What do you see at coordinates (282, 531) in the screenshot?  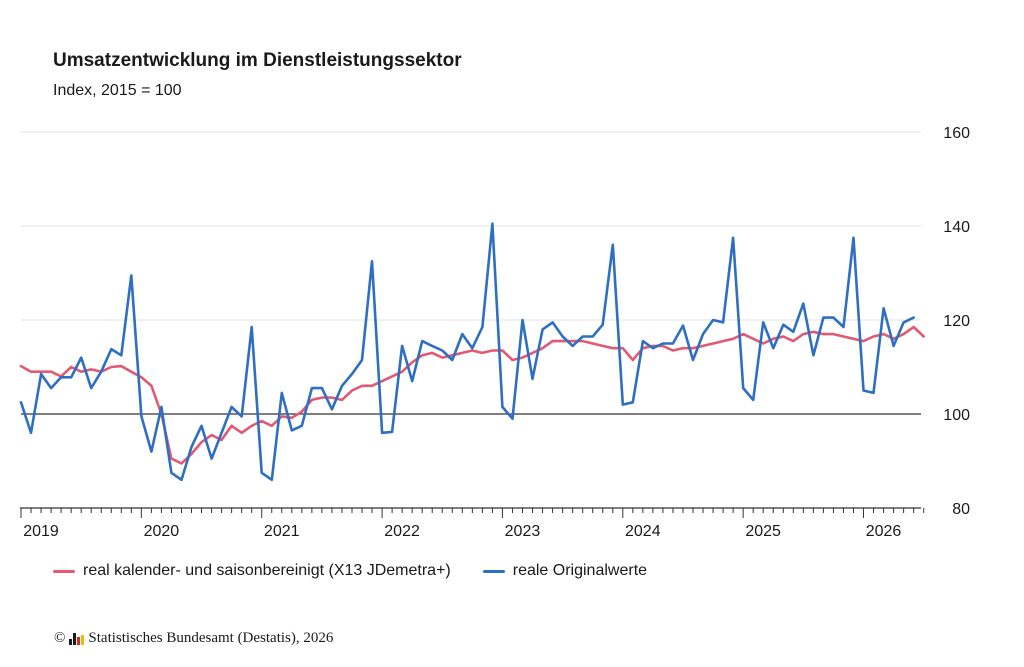 I see `x-tick-label-2021: 2021` at bounding box center [282, 531].